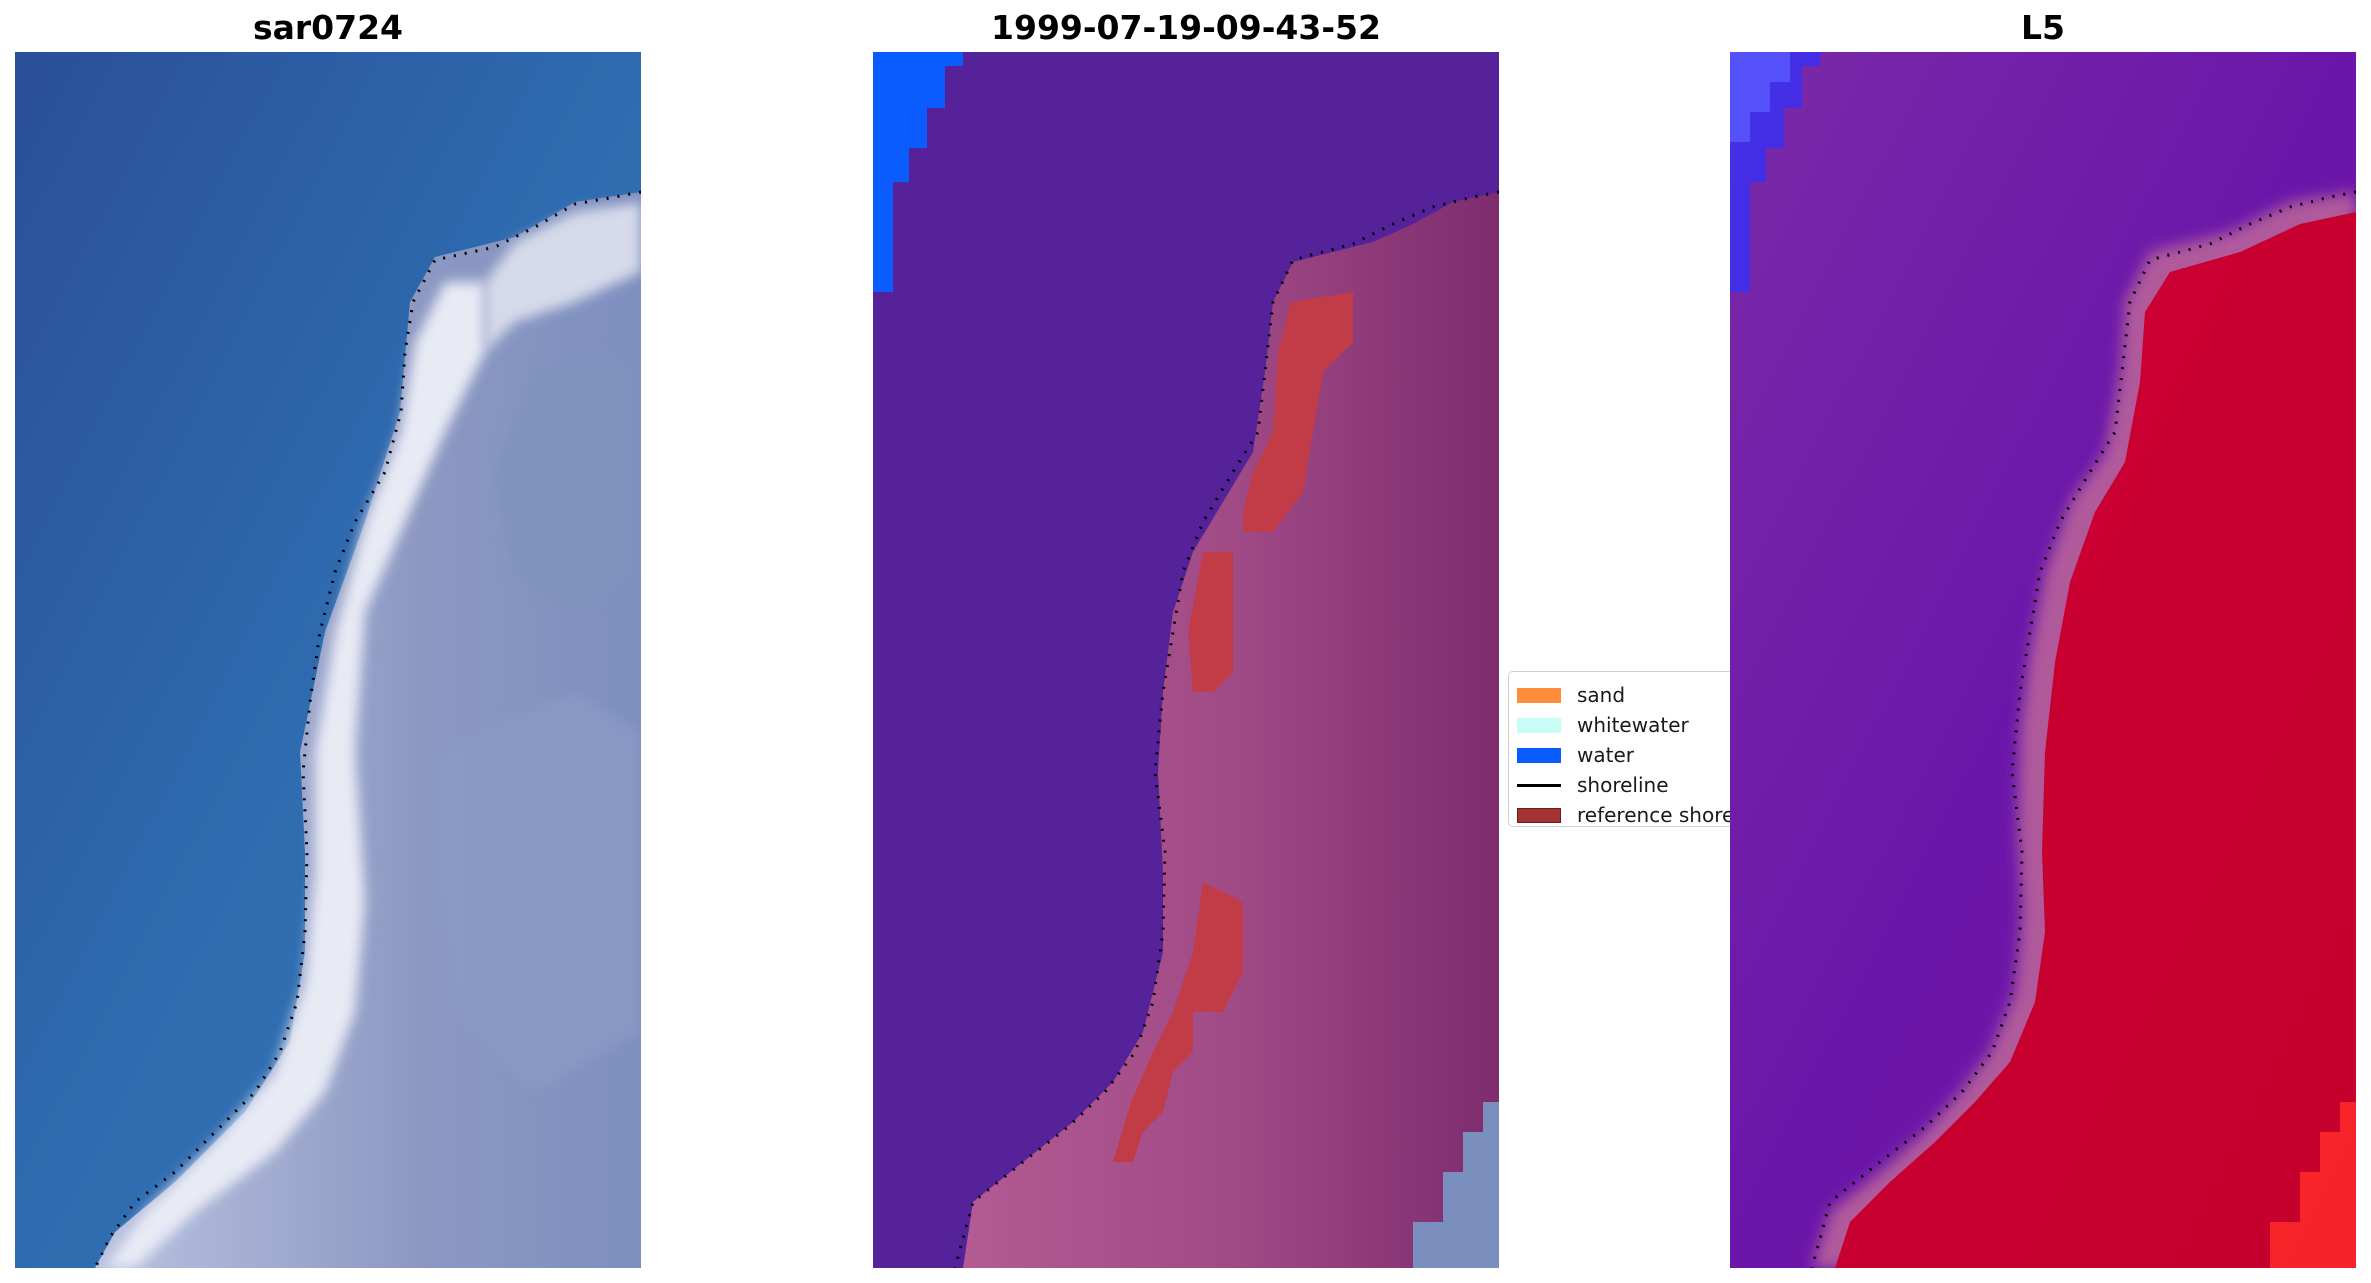 This screenshot has width=2371, height=1283. I want to click on rgb-panel-title: sar0724, so click(328, 27).